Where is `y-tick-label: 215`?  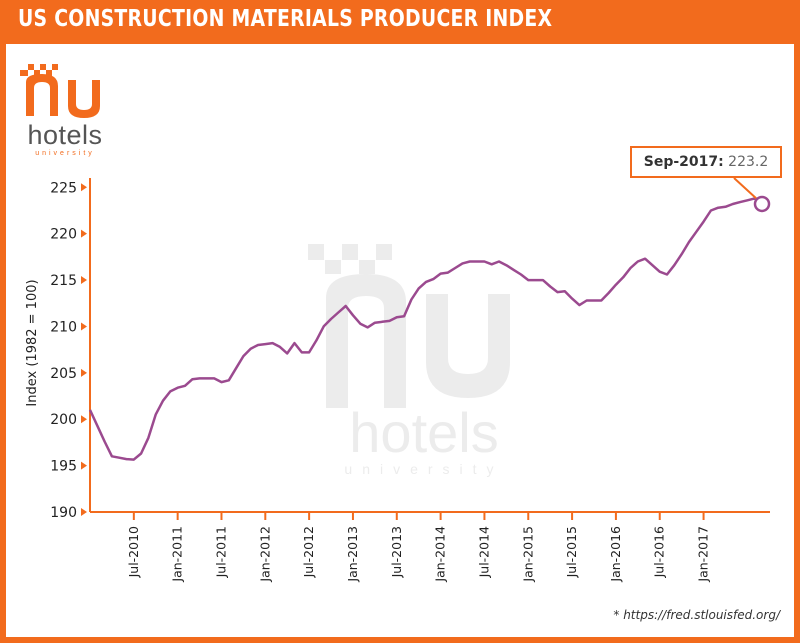 y-tick-label: 215 is located at coordinates (63, 281).